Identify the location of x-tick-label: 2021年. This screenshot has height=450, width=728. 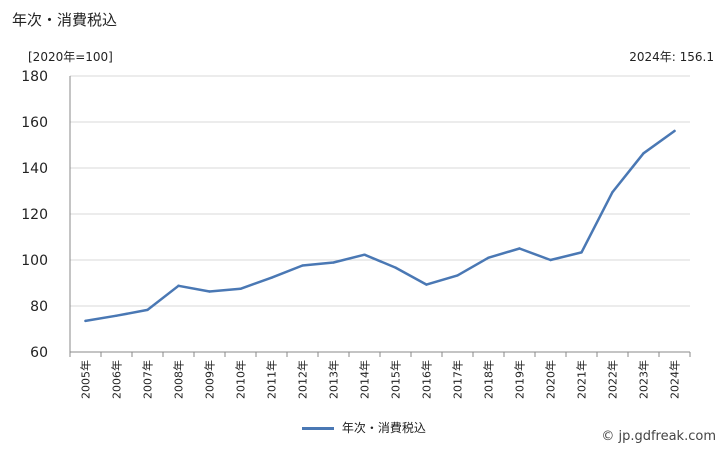
(582, 379).